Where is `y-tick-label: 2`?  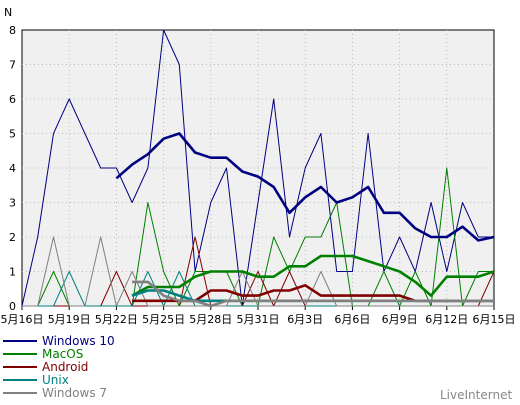
y-tick-label: 2 is located at coordinates (12, 237).